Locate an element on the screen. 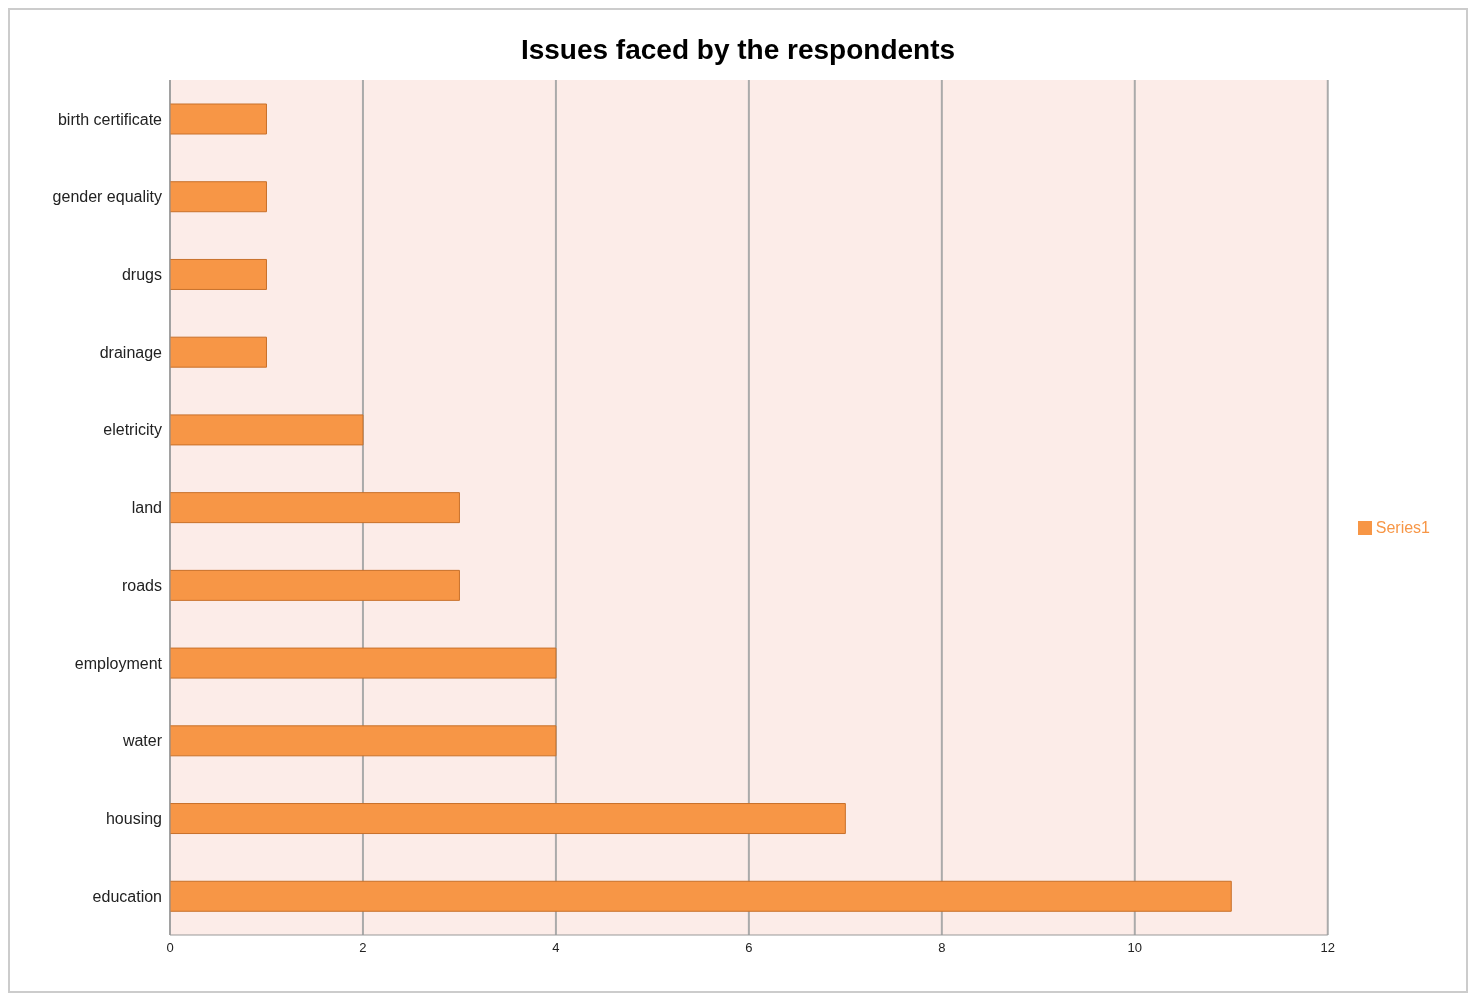 Image resolution: width=1469 pixels, height=995 pixels. y-tick-label: birth certificate is located at coordinates (110, 119).